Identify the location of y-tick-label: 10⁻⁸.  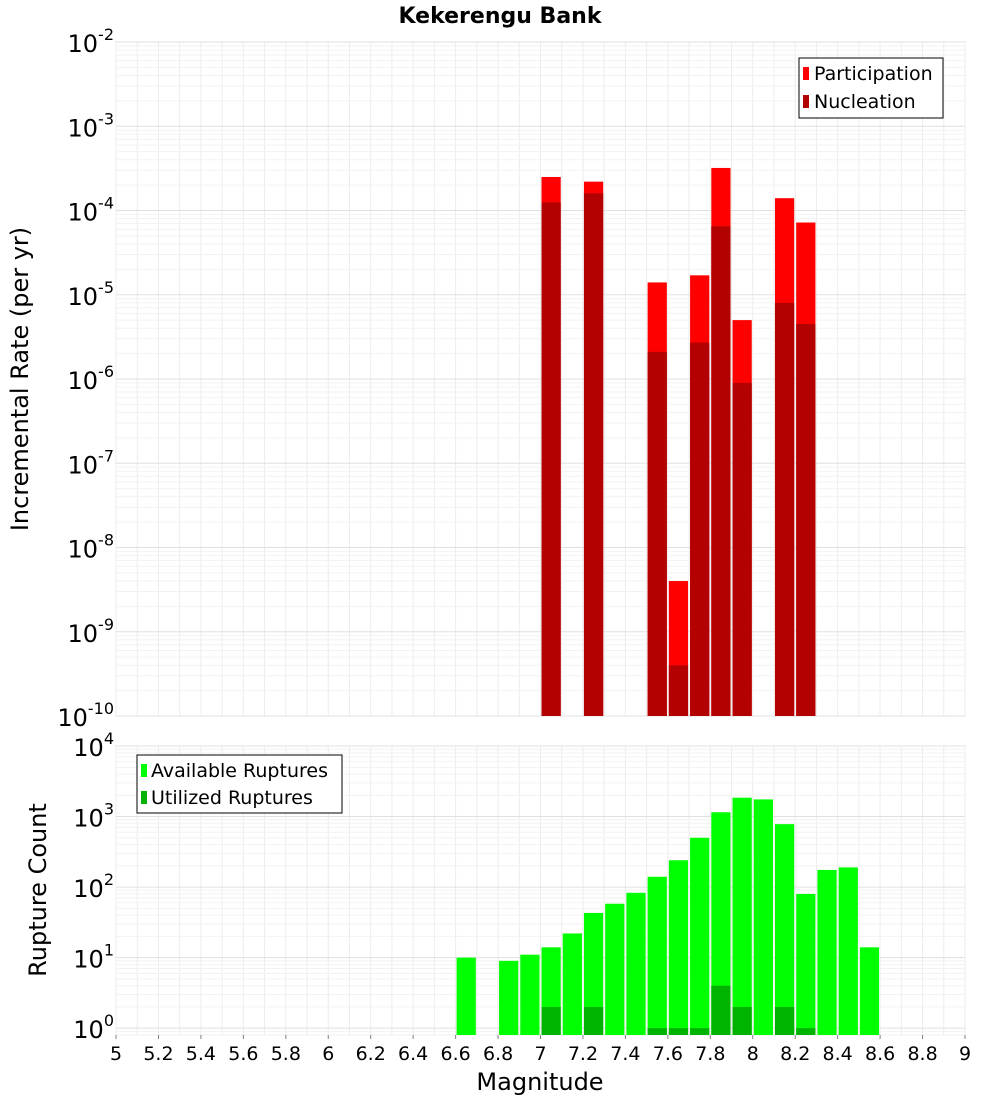
(91, 547).